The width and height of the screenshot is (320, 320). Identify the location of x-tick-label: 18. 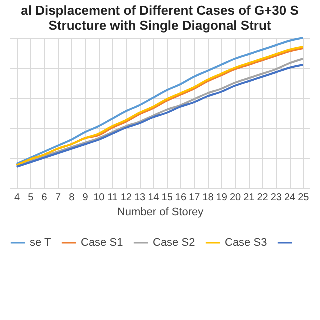
(208, 198).